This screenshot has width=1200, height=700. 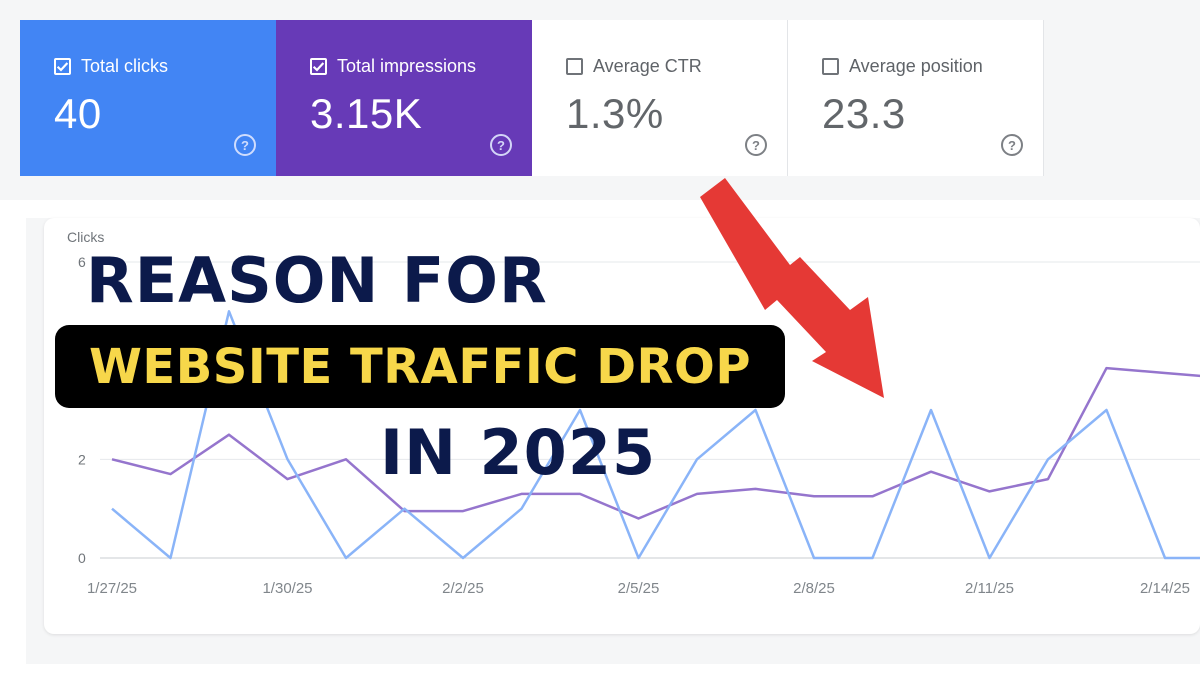 I want to click on metric-card-total-impressions: Total impressions 3.15K ?, so click(x=404, y=98).